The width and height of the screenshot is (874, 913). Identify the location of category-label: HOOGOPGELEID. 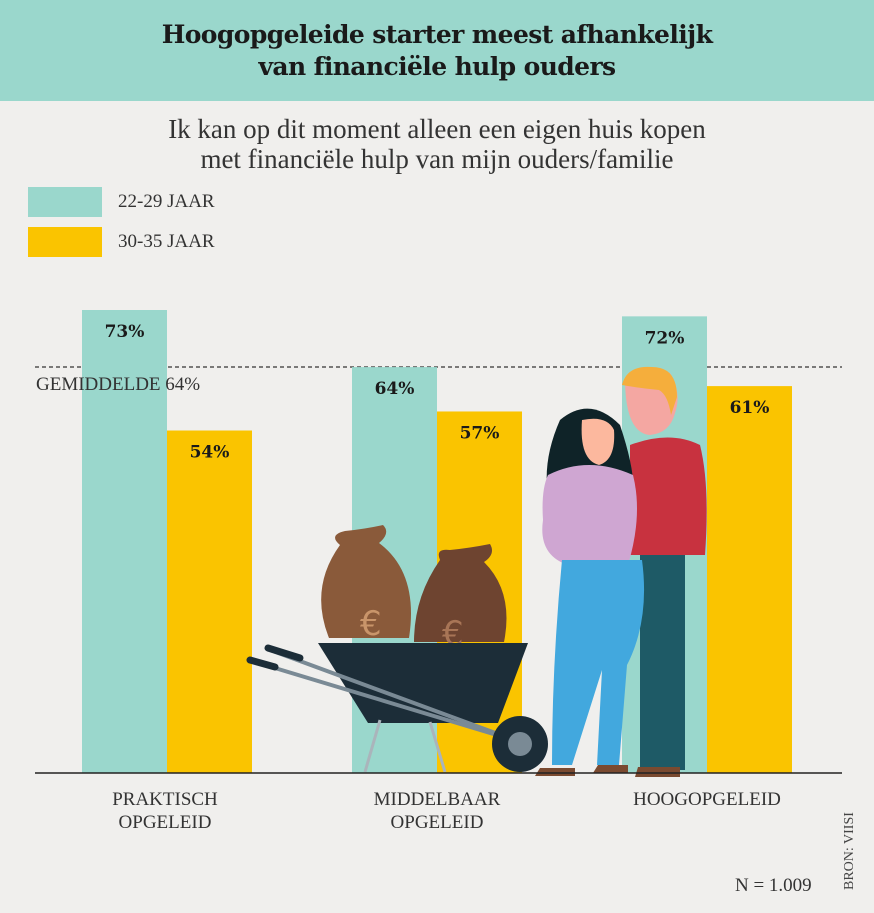
(707, 799).